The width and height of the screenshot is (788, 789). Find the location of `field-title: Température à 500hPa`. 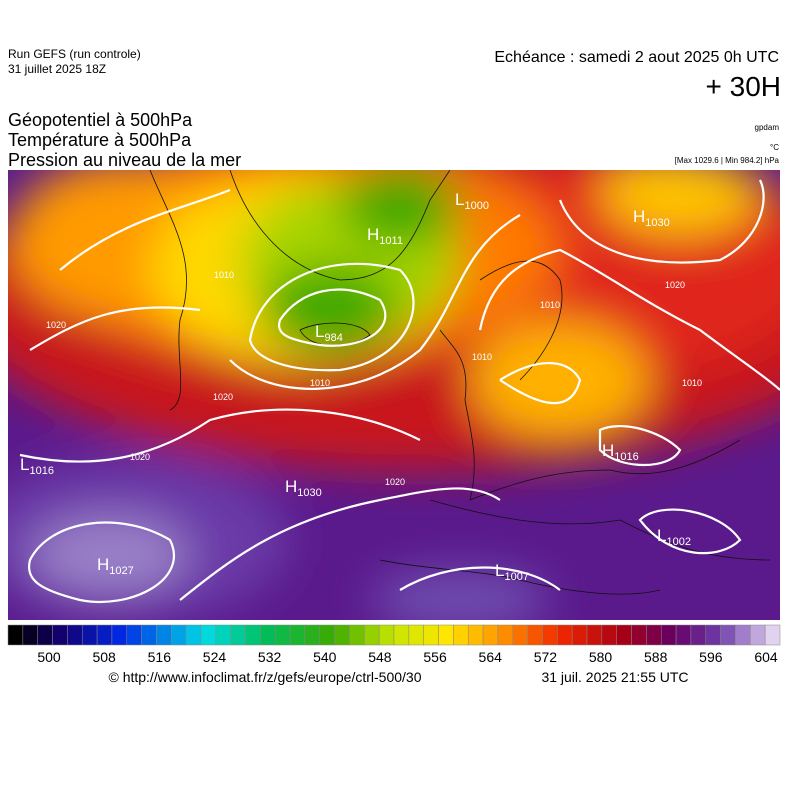

field-title: Température à 500hPa is located at coordinates (100, 140).